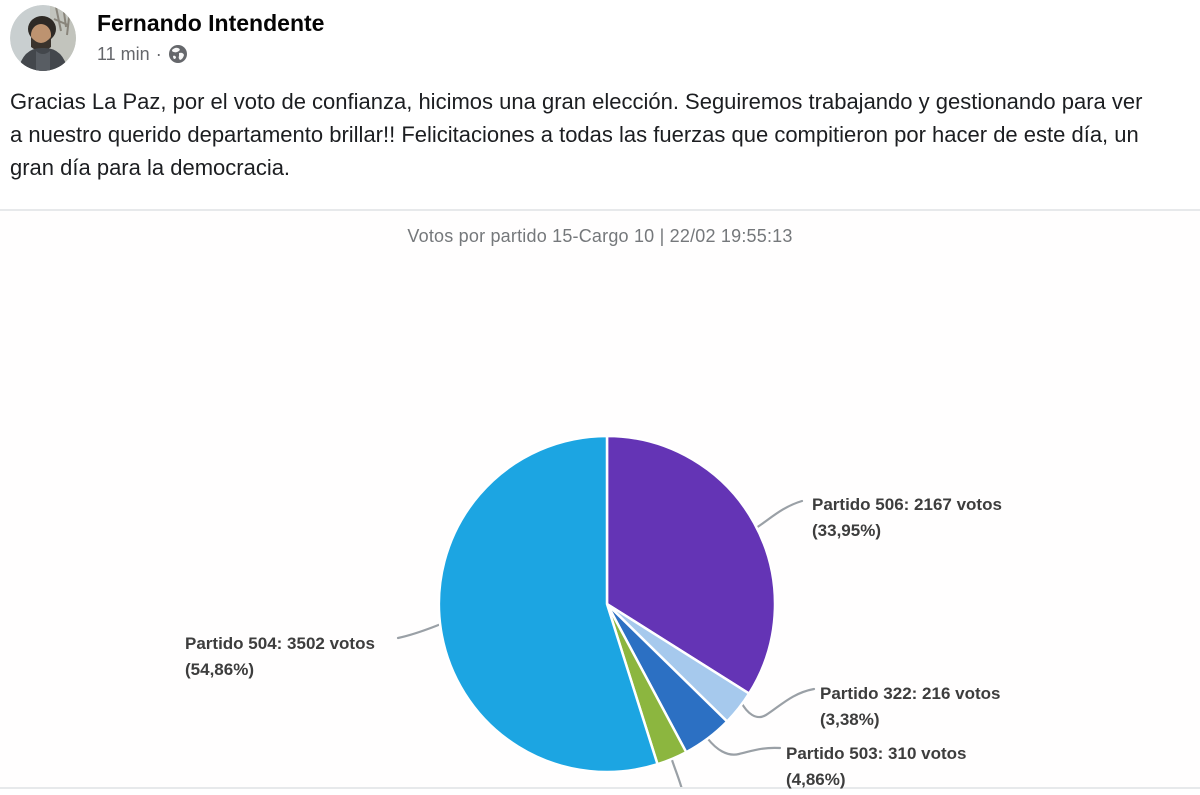  Describe the element at coordinates (211, 23) in the screenshot. I see `author-name: Fernando Intendente` at that location.